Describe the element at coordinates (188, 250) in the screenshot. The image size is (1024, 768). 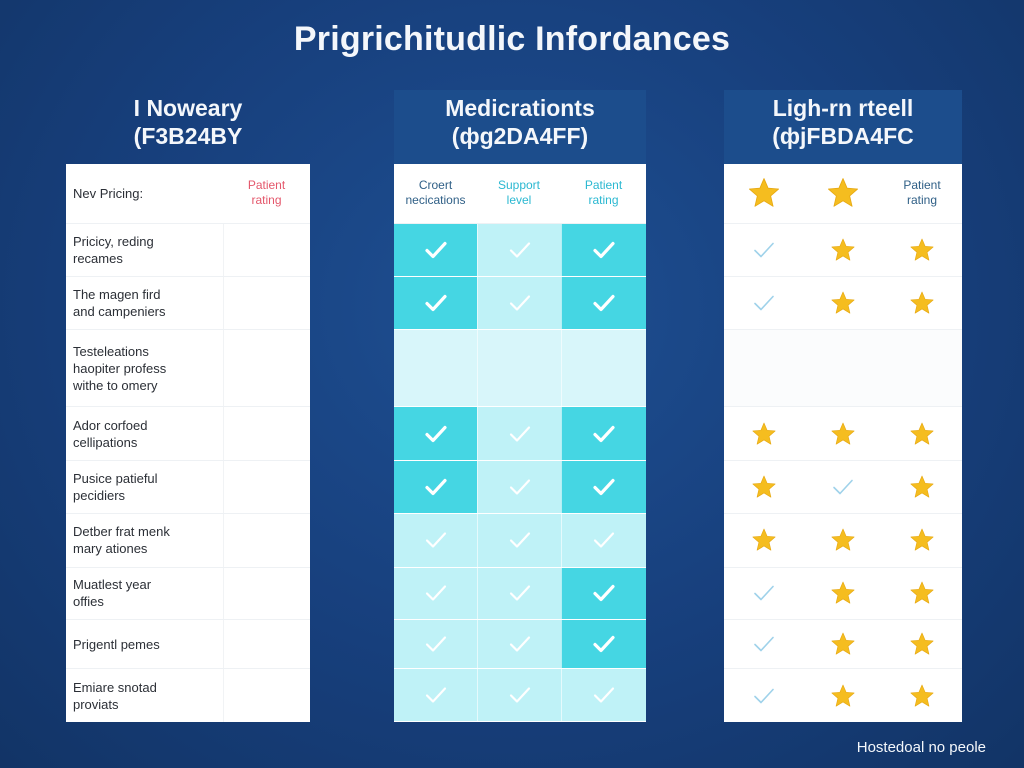
I see `table-row: Pricicy, reding recames` at that location.